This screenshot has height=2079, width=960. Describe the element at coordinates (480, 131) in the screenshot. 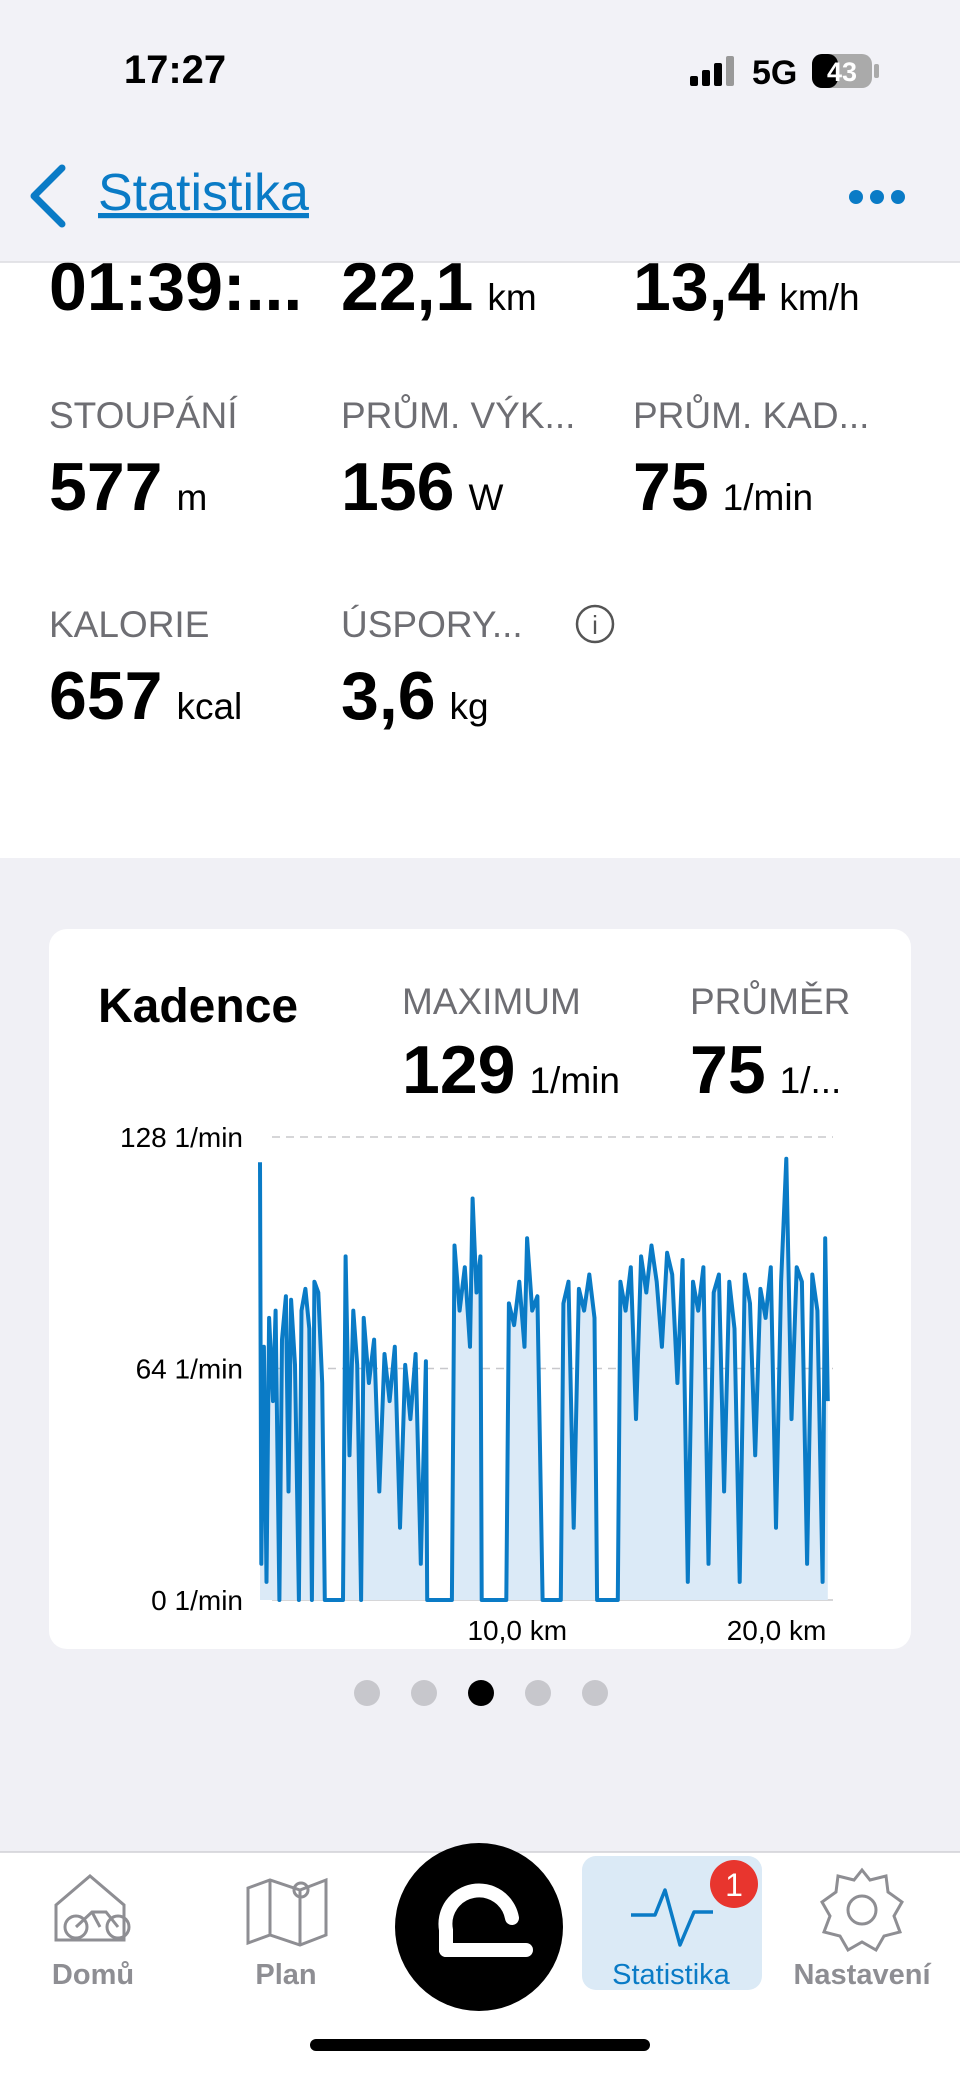

I see `header-bar` at that location.